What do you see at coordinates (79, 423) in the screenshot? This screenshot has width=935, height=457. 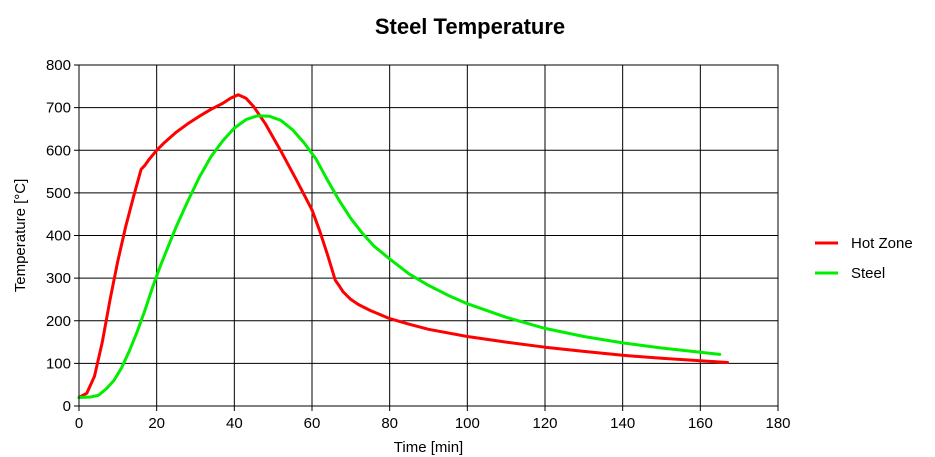 I see `x-tick-label: 0` at bounding box center [79, 423].